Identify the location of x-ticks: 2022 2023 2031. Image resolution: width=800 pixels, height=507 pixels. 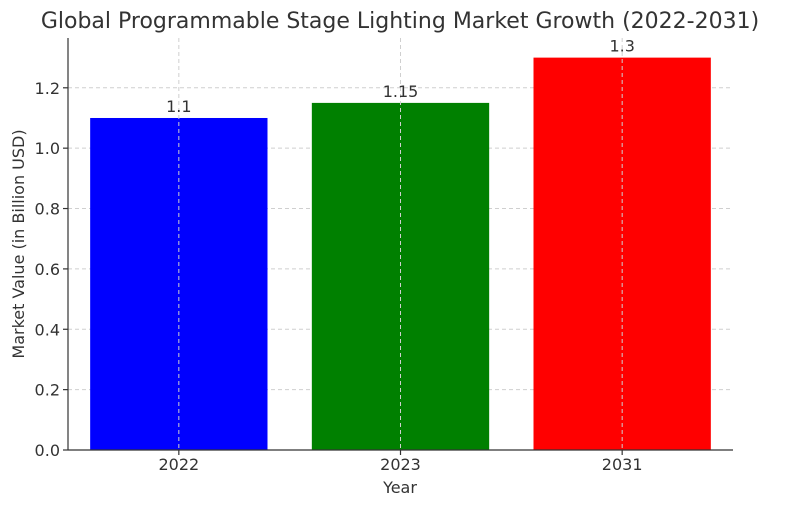
(400, 462).